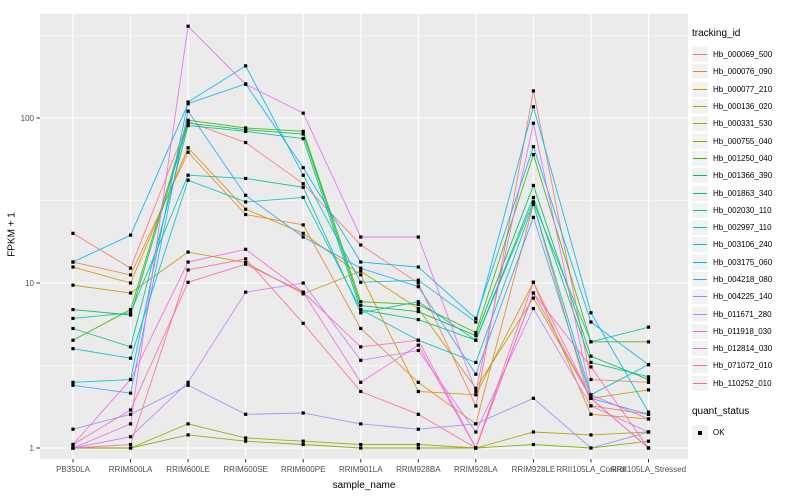 This screenshot has height=500, width=800. Describe the element at coordinates (743, 72) in the screenshot. I see `legend-item-label: Hb_000076_090` at that location.